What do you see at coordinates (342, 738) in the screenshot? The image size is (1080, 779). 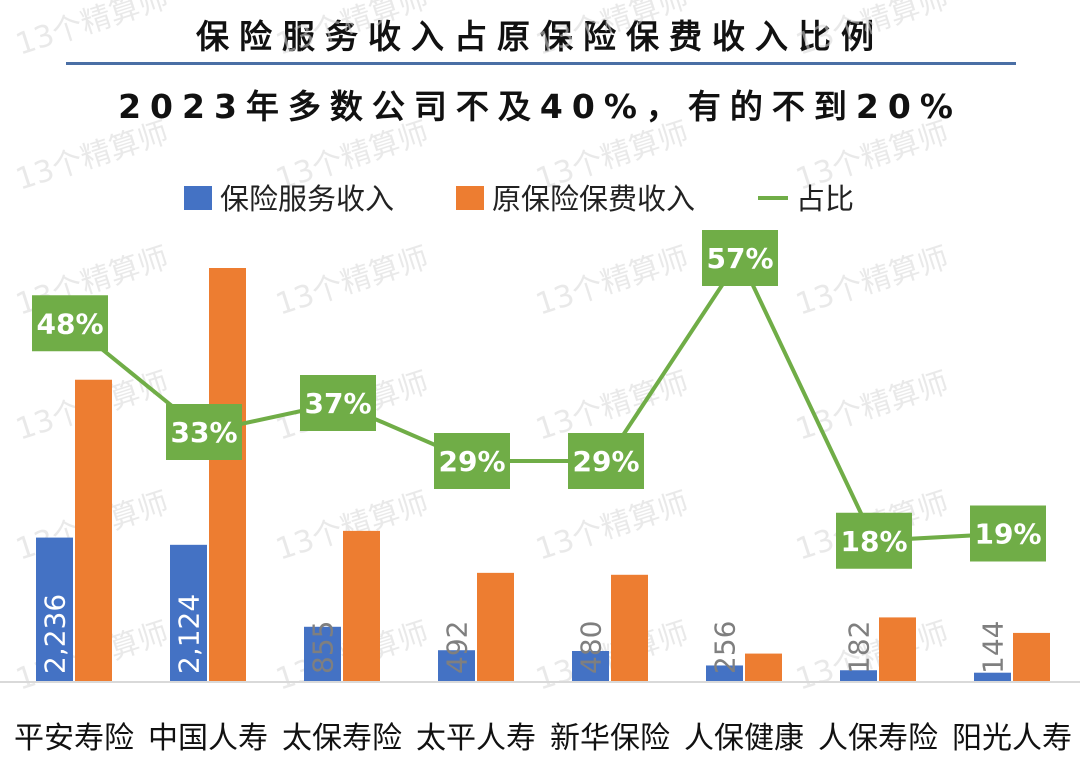 I see `category-label: 太保寿险` at bounding box center [342, 738].